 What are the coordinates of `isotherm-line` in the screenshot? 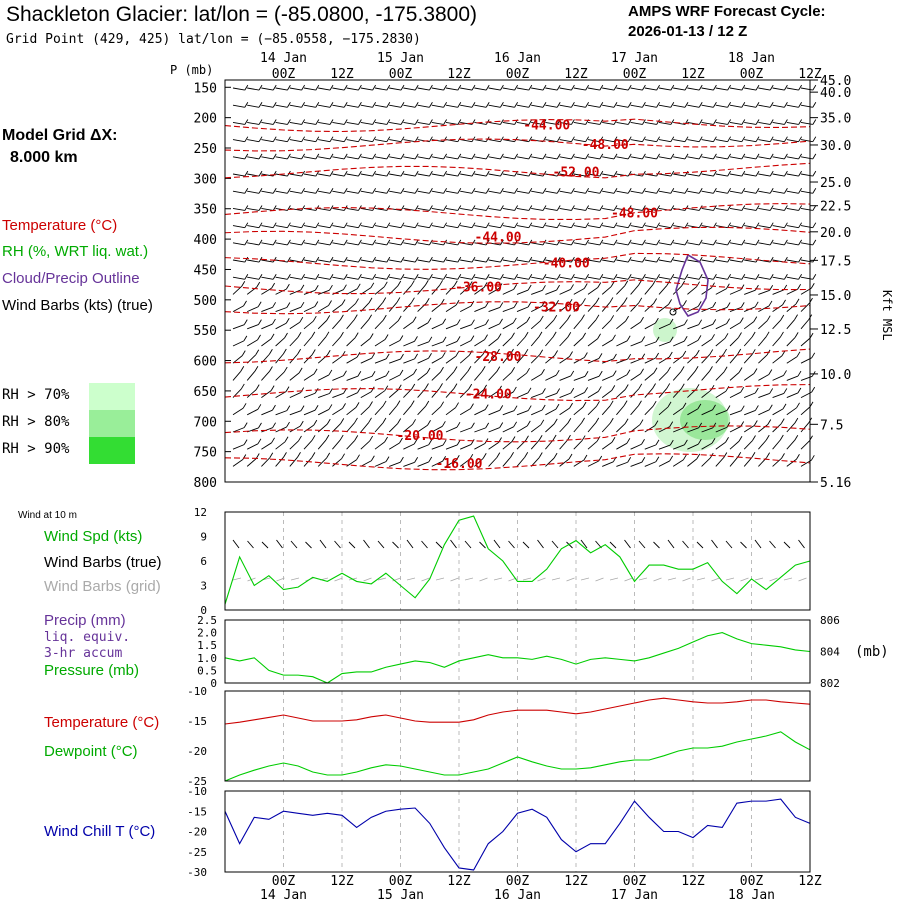 It's located at (517, 393).